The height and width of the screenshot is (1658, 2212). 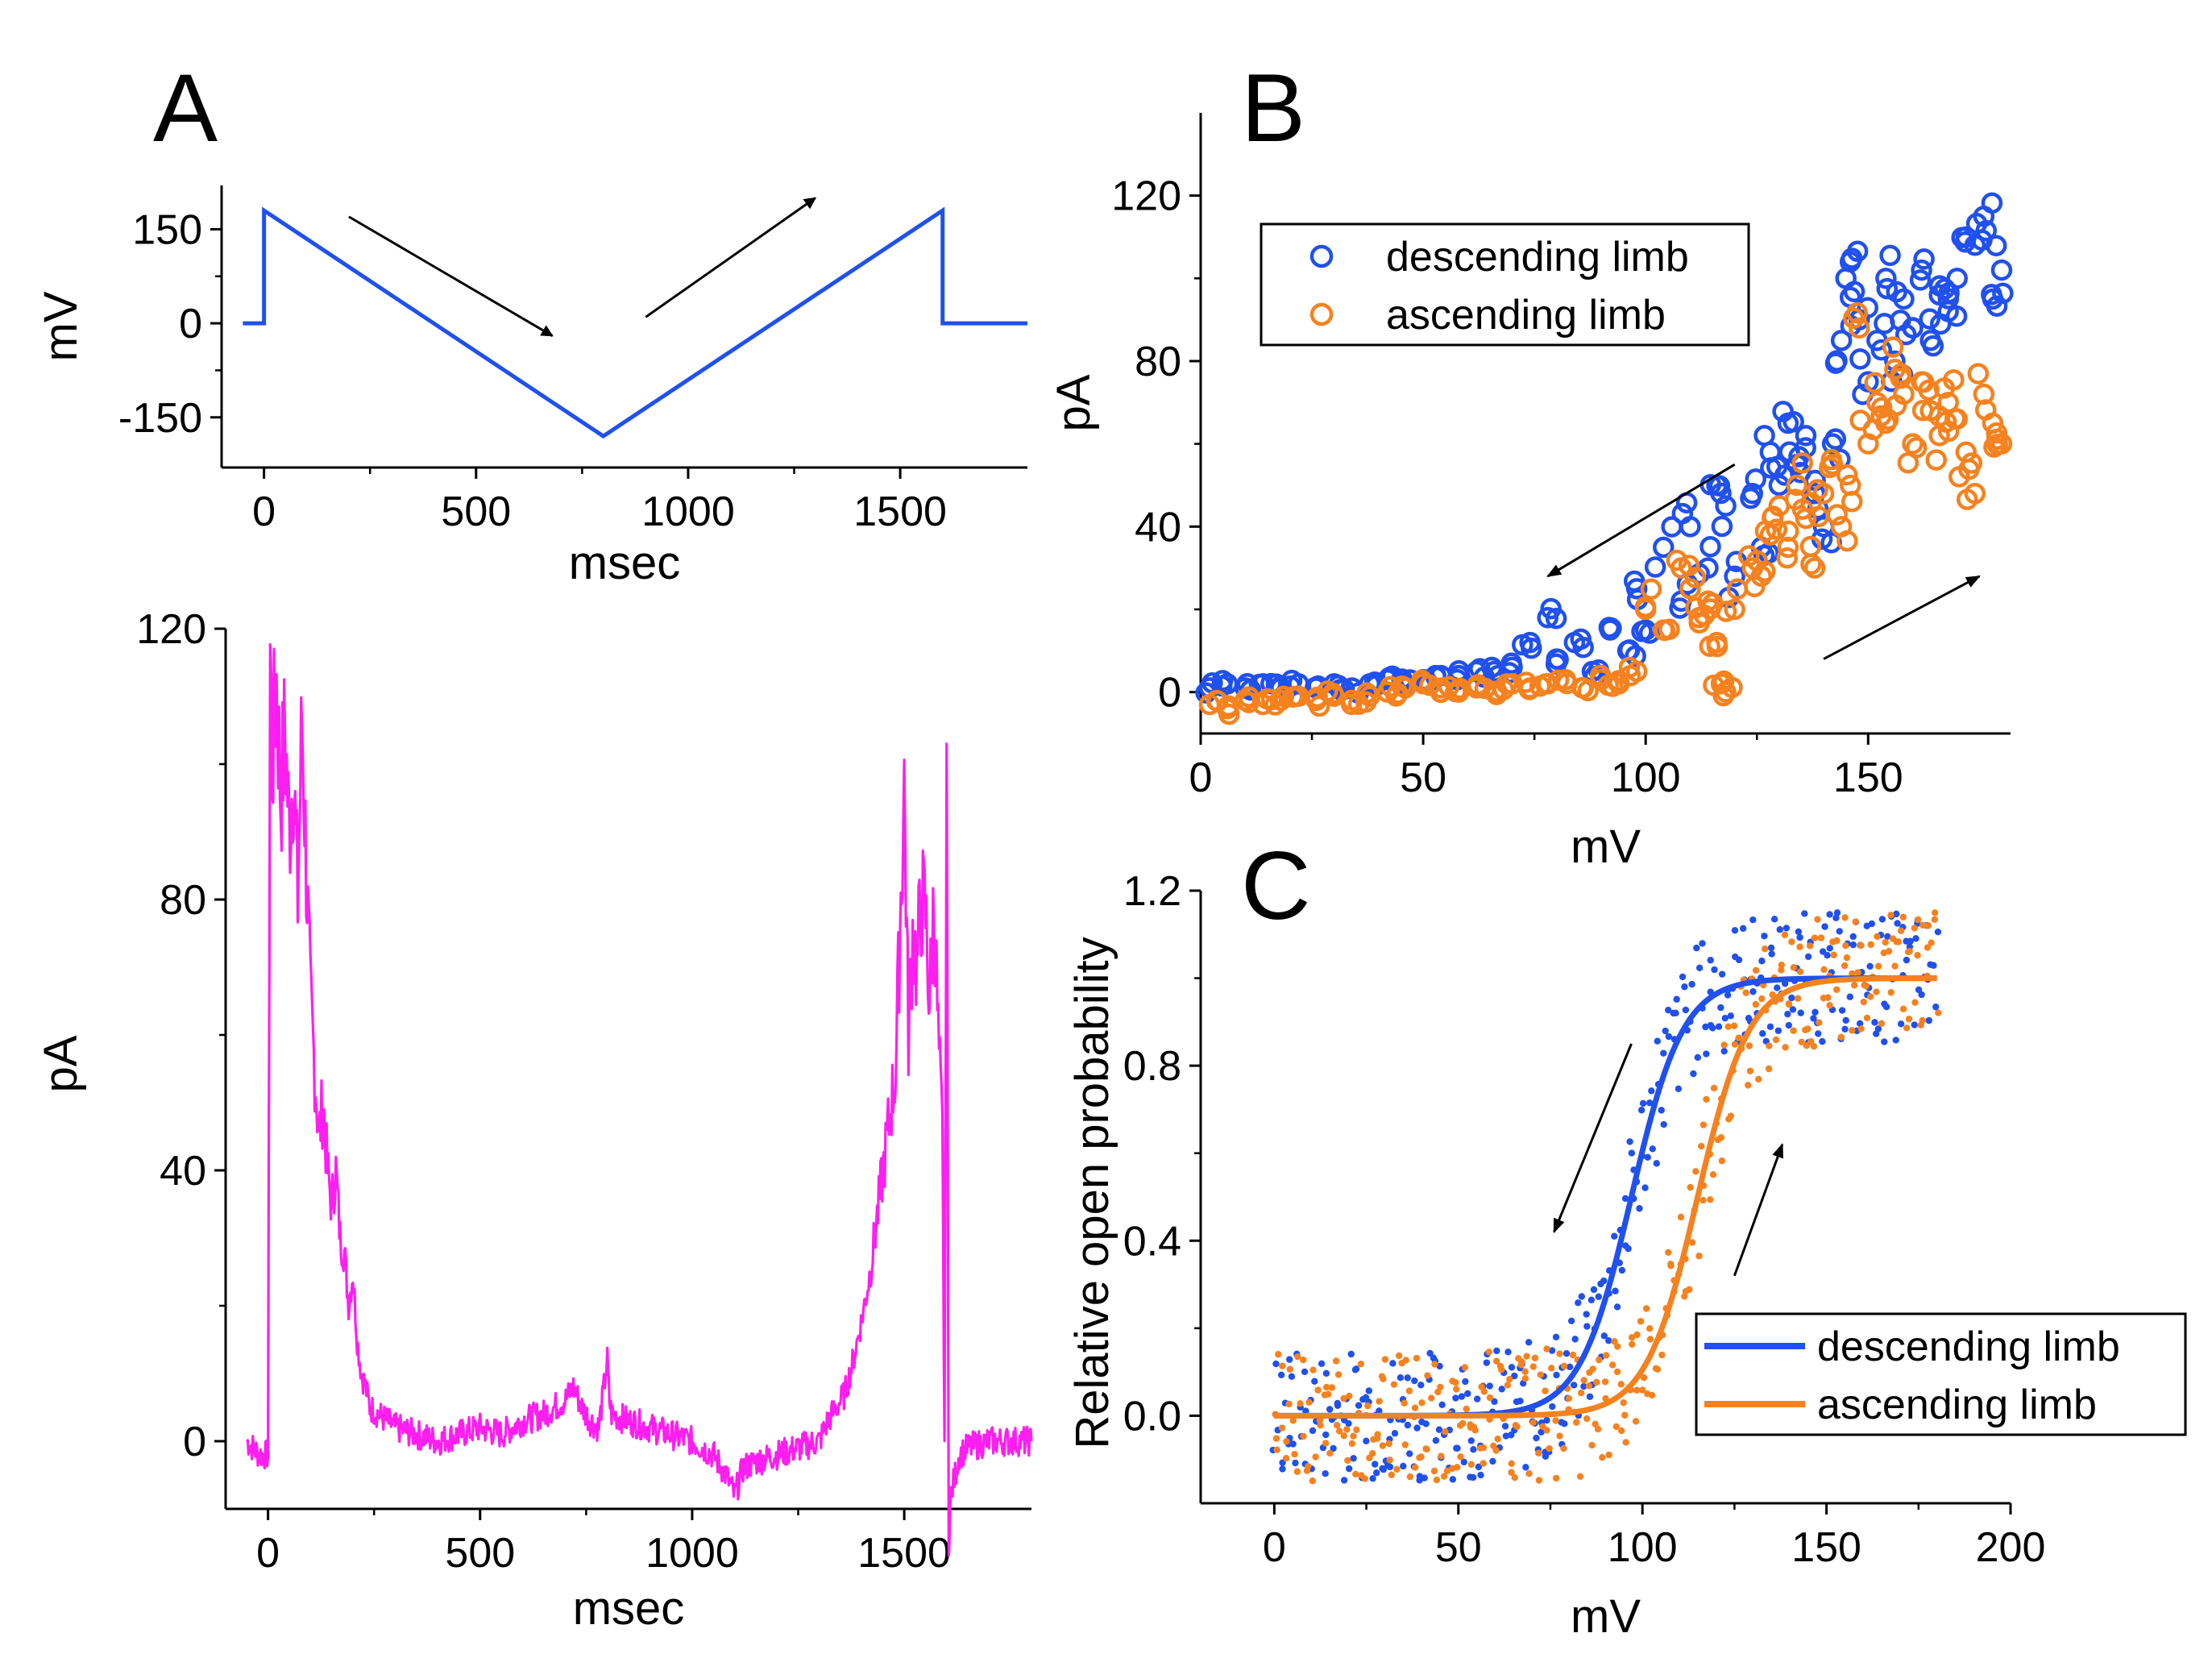 What do you see at coordinates (1605, 1197) in the screenshot?
I see `fit-curve-ascending` at bounding box center [1605, 1197].